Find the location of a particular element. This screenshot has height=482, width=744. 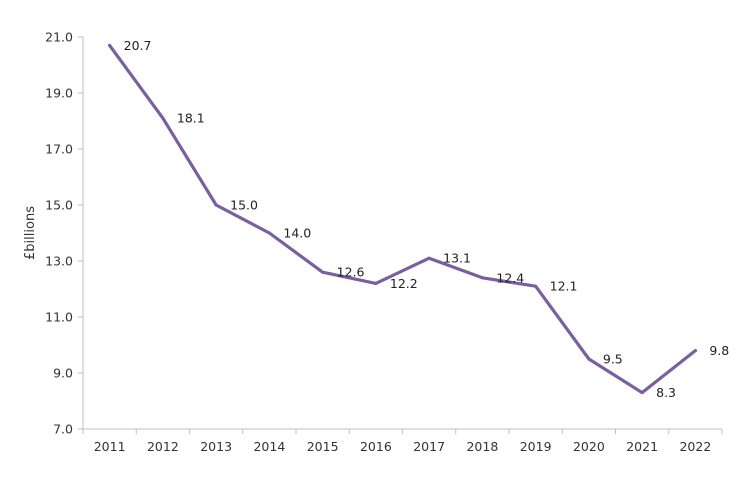

x-tick-label: 2013 is located at coordinates (216, 446).